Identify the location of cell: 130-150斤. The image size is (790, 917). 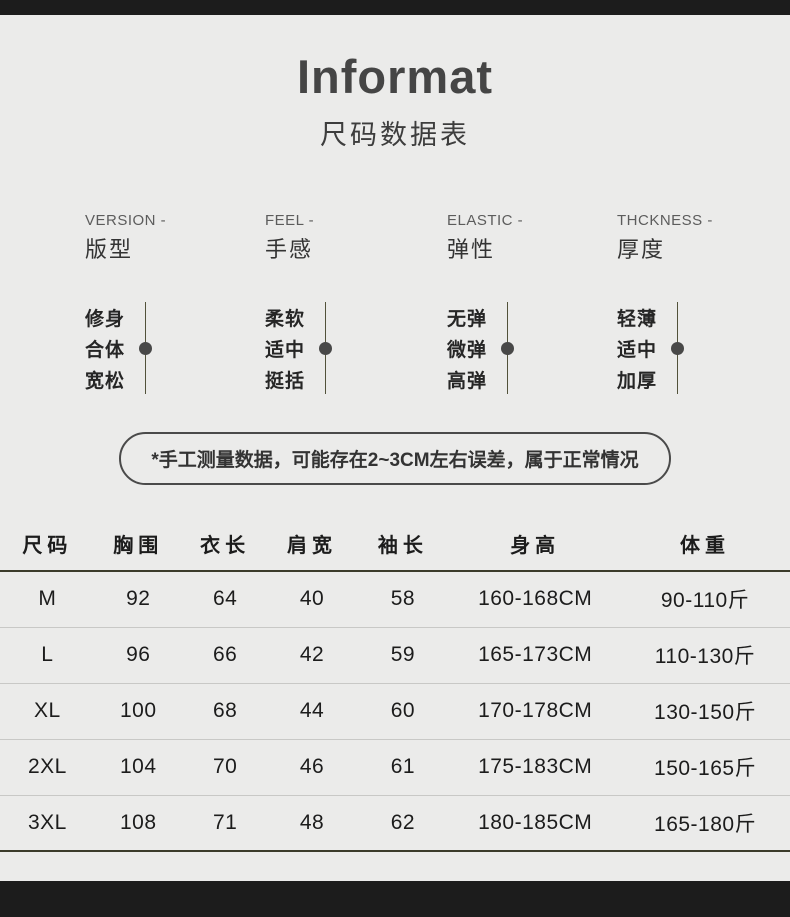
(705, 711).